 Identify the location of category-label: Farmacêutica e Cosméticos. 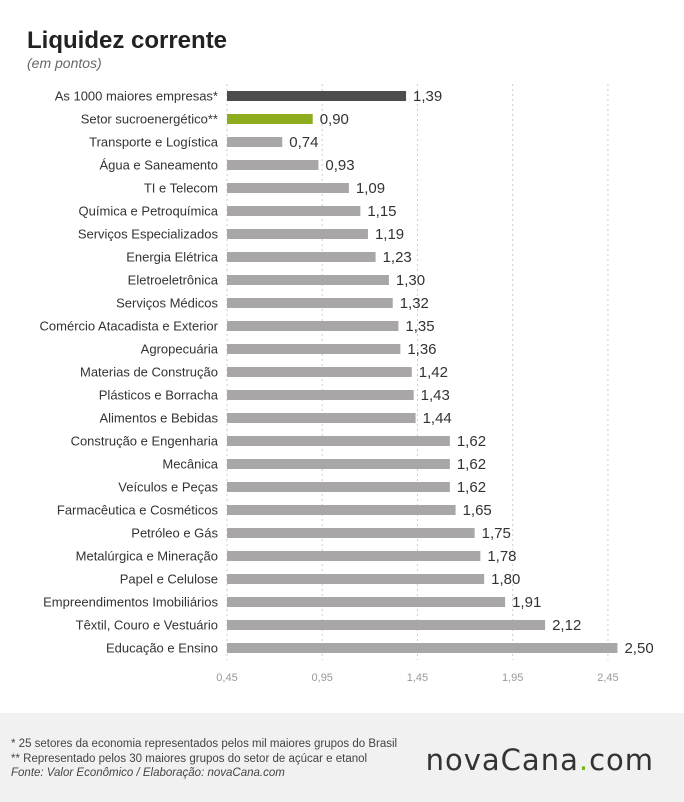
(138, 510).